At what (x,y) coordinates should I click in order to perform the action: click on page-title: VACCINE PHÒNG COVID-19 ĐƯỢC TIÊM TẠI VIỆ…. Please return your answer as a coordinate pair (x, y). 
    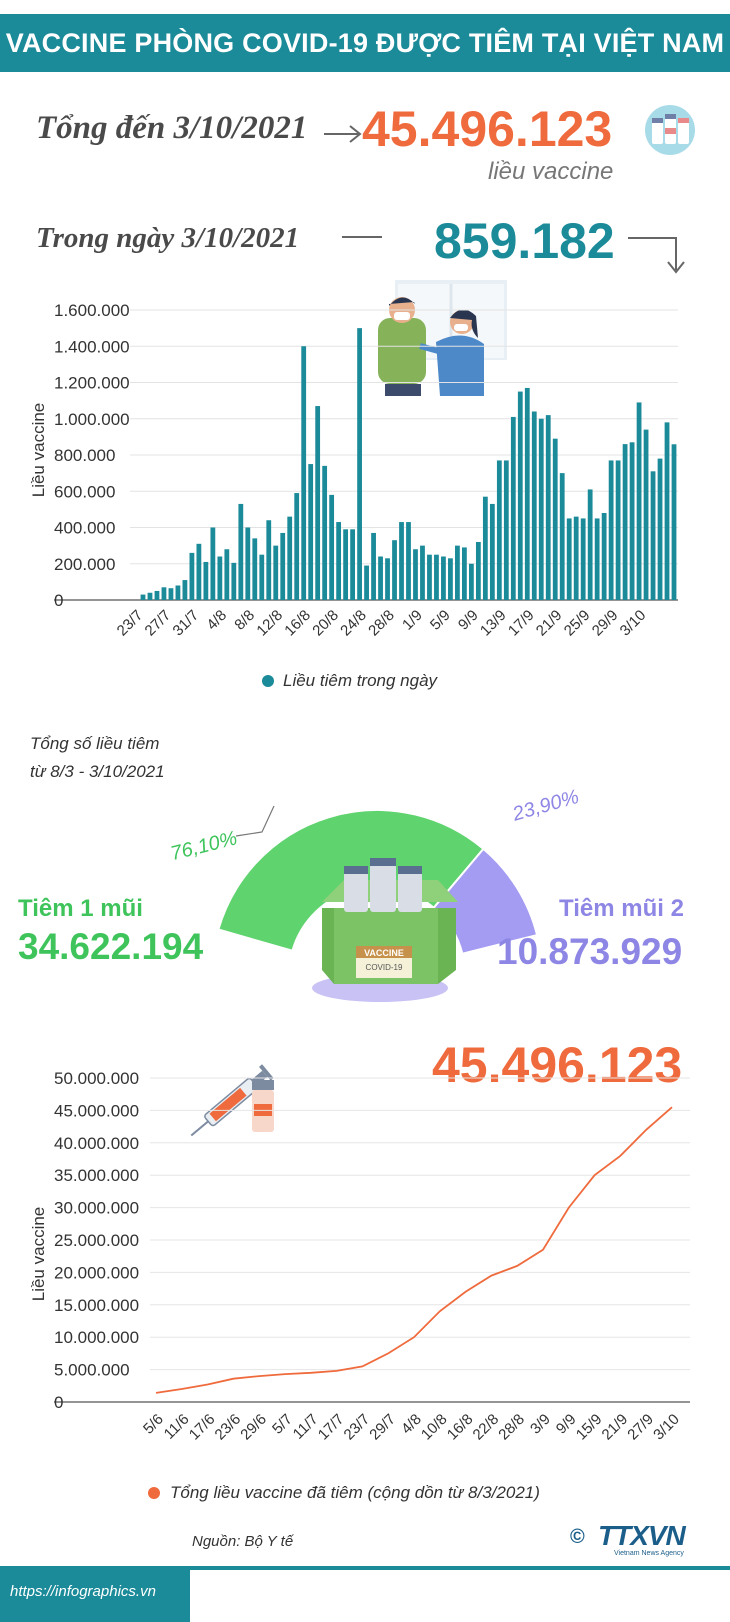
    Looking at the image, I should click on (365, 43).